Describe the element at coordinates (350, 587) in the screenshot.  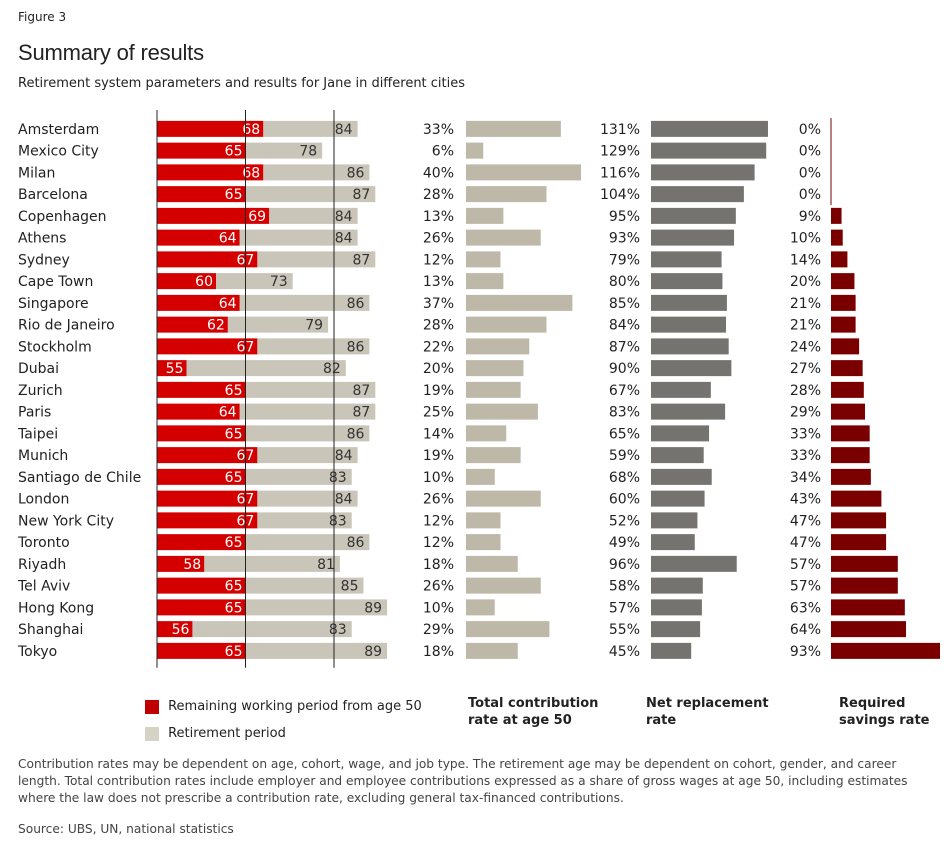
I see `life-expectancy-label: 85` at that location.